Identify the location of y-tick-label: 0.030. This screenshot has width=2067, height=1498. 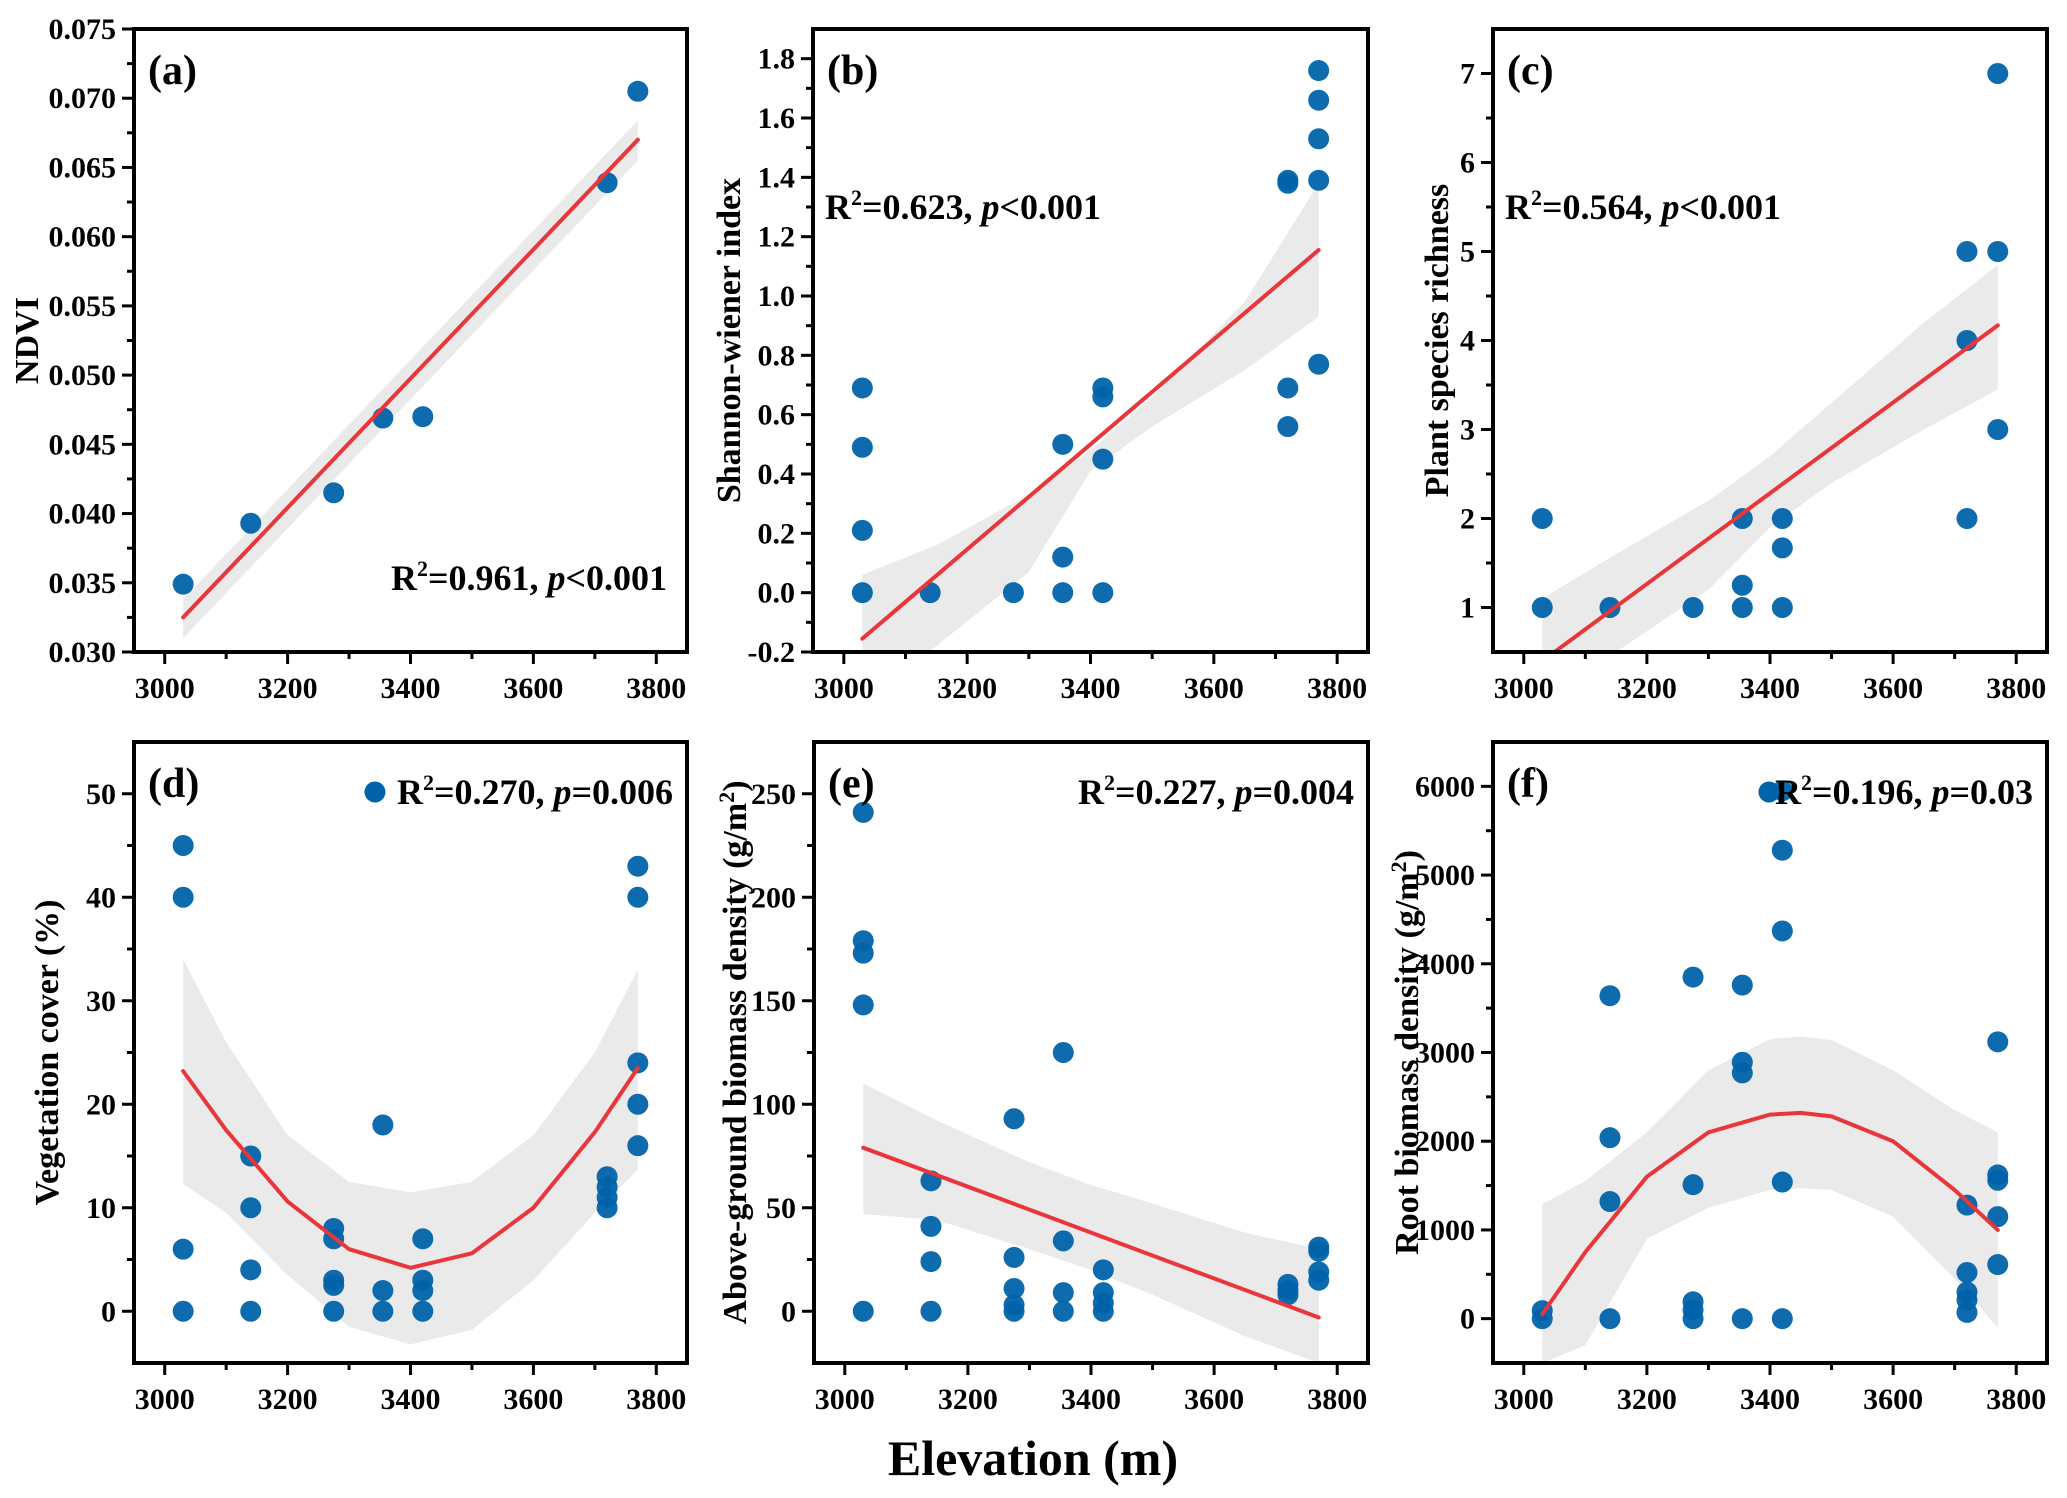
(83, 652).